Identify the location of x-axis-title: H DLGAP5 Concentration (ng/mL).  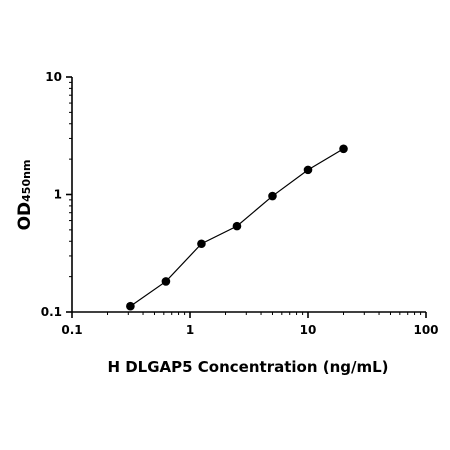
(247, 367).